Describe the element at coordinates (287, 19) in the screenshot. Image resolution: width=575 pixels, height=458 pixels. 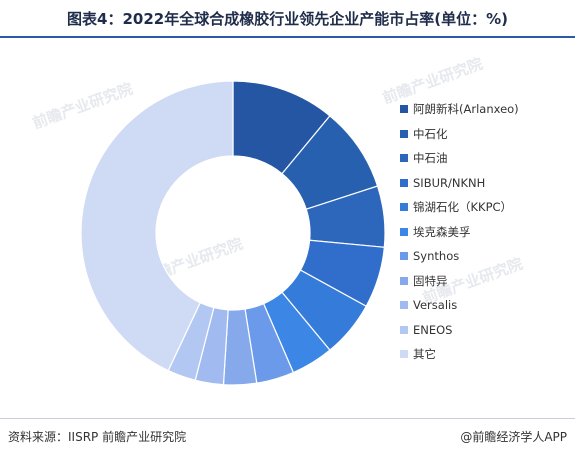
I see `chart-title: 图表4：2022年全球合成橡胶行业领先企业产能市占率(单位：%)` at that location.